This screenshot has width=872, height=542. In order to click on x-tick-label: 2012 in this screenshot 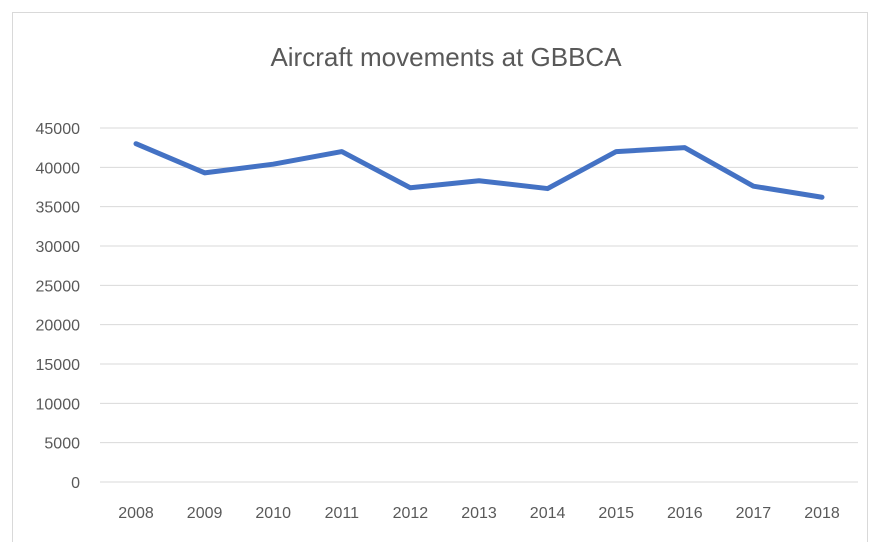, I will do `click(411, 513)`.